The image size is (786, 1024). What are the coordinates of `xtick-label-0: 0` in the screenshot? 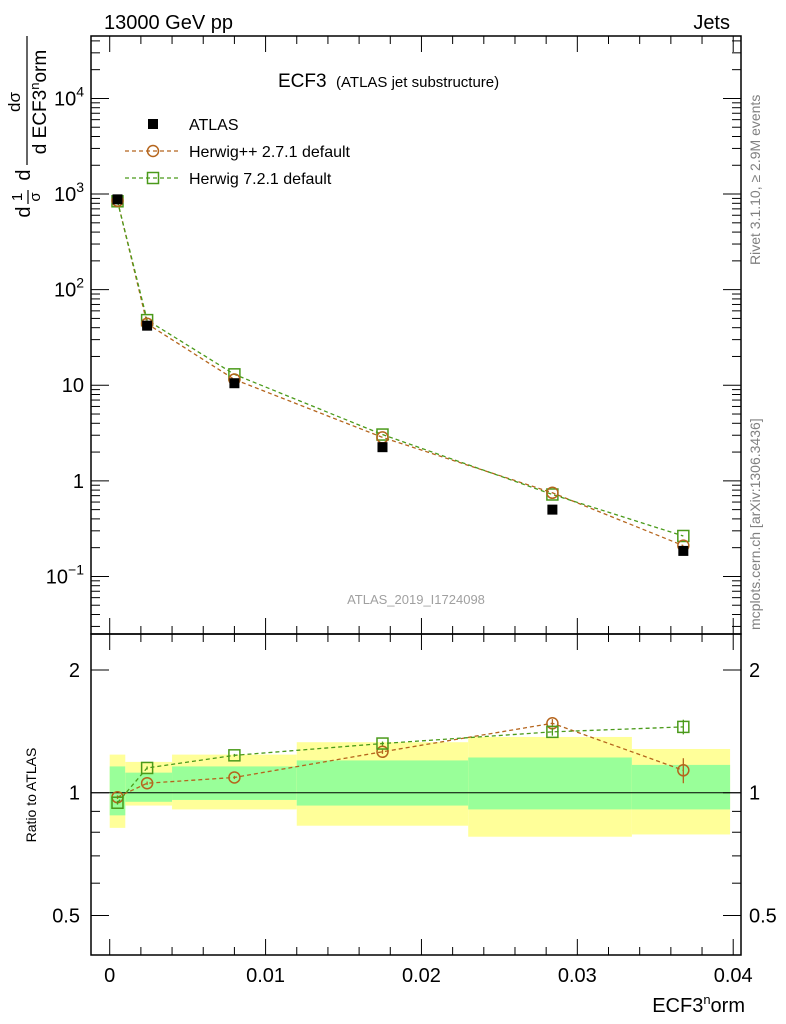 It's located at (109, 976).